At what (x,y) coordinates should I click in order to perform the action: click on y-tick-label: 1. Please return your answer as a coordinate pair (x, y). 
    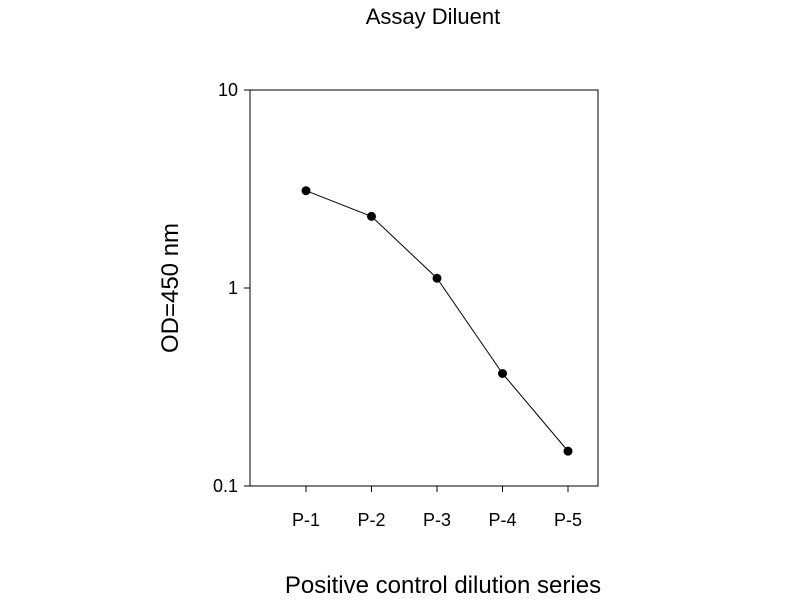
    Looking at the image, I should click on (233, 288).